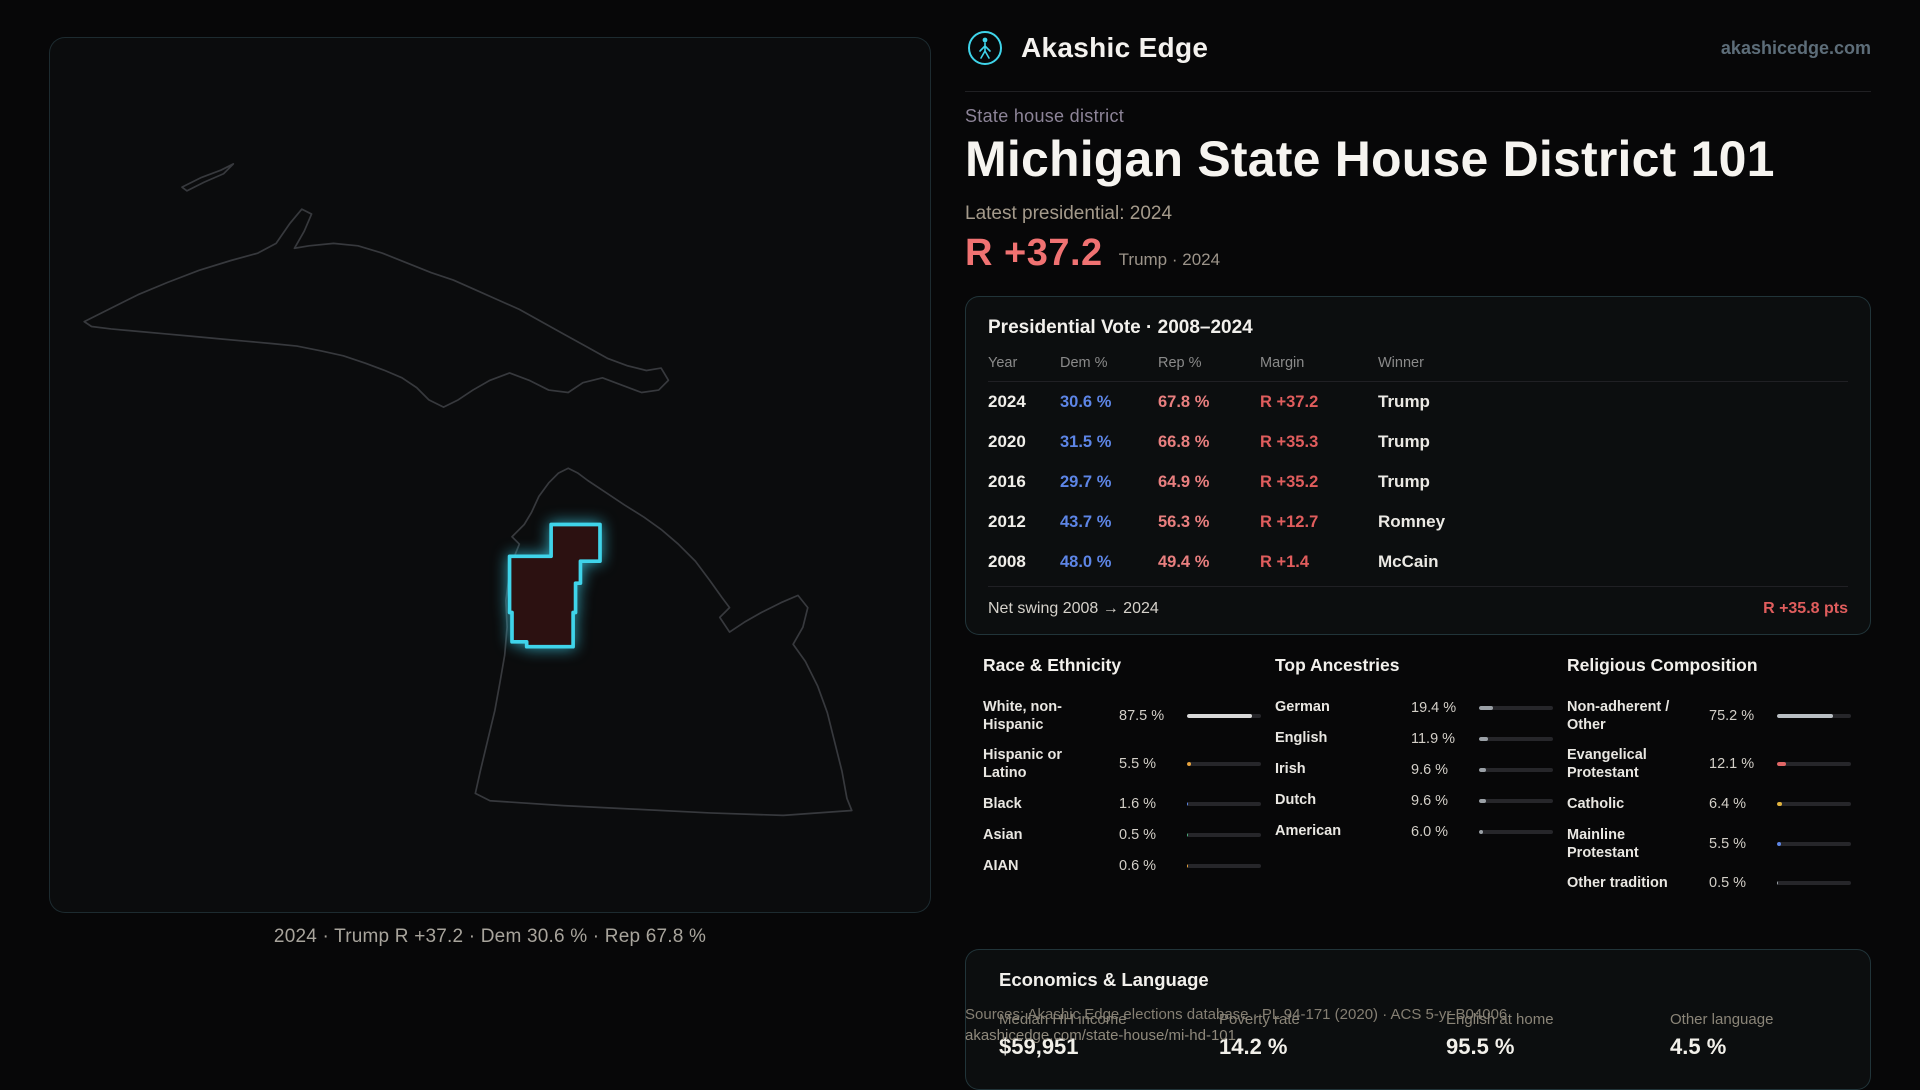  Describe the element at coordinates (1002, 803) in the screenshot. I see `demographic-label: Black` at that location.